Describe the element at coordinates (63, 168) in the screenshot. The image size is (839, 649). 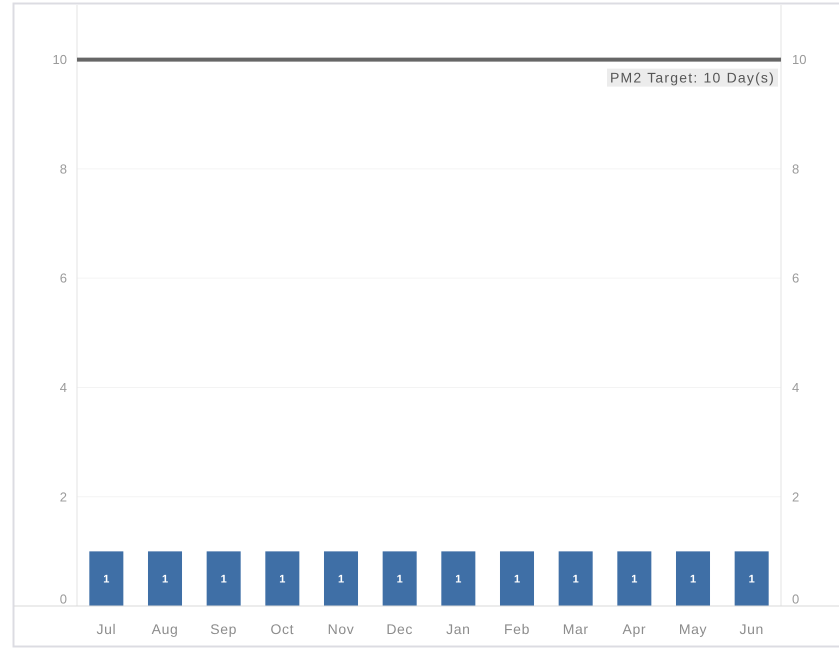
I see `y-tick-label: 8` at that location.